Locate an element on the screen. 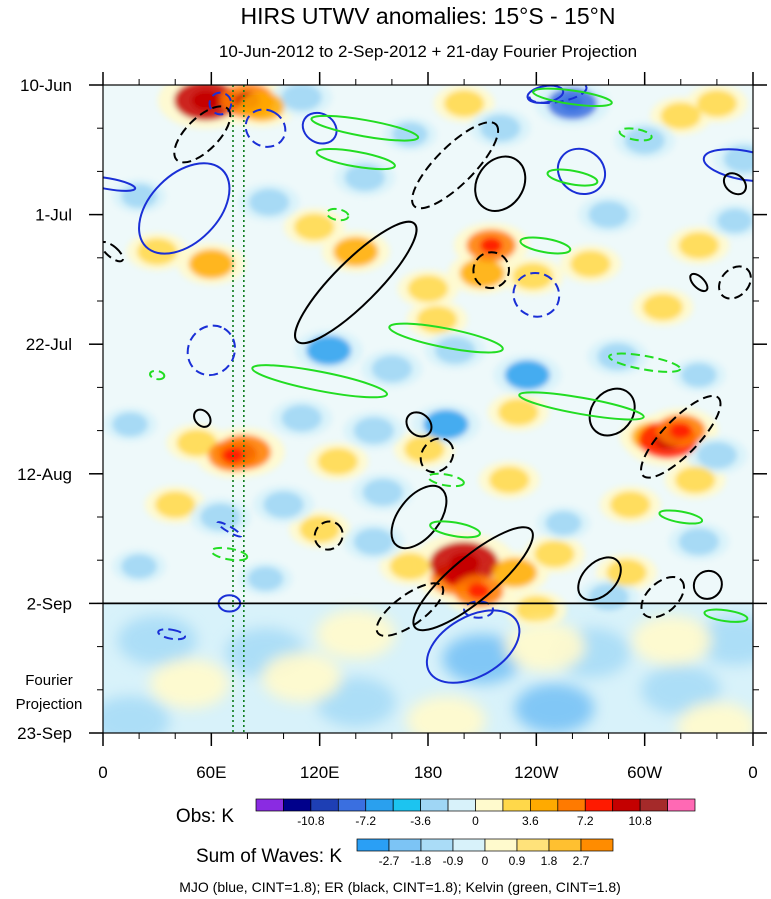  colorbar-tick-label: -3.6 is located at coordinates (420, 821).